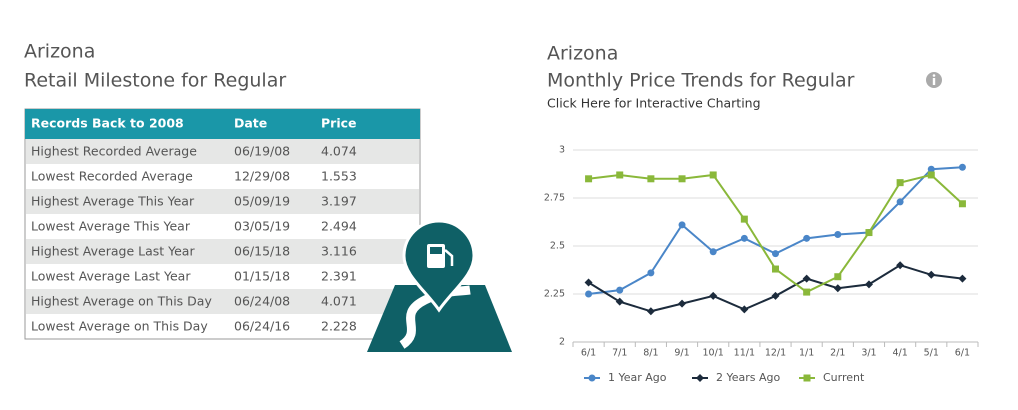 This screenshot has height=410, width=1018. What do you see at coordinates (748, 377) in the screenshot?
I see `legend-label: 2 Years Ago` at bounding box center [748, 377].